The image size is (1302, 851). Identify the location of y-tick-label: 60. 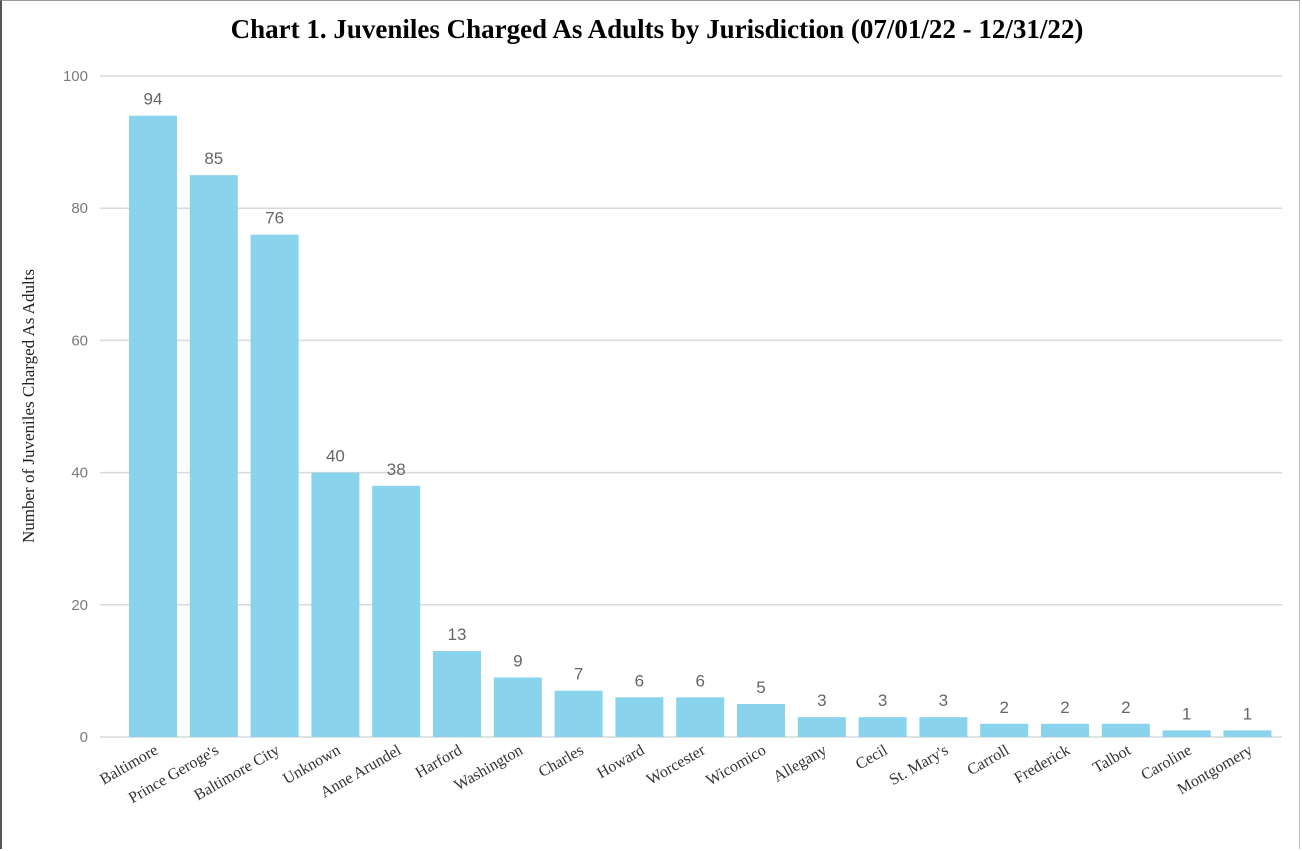
(79, 340).